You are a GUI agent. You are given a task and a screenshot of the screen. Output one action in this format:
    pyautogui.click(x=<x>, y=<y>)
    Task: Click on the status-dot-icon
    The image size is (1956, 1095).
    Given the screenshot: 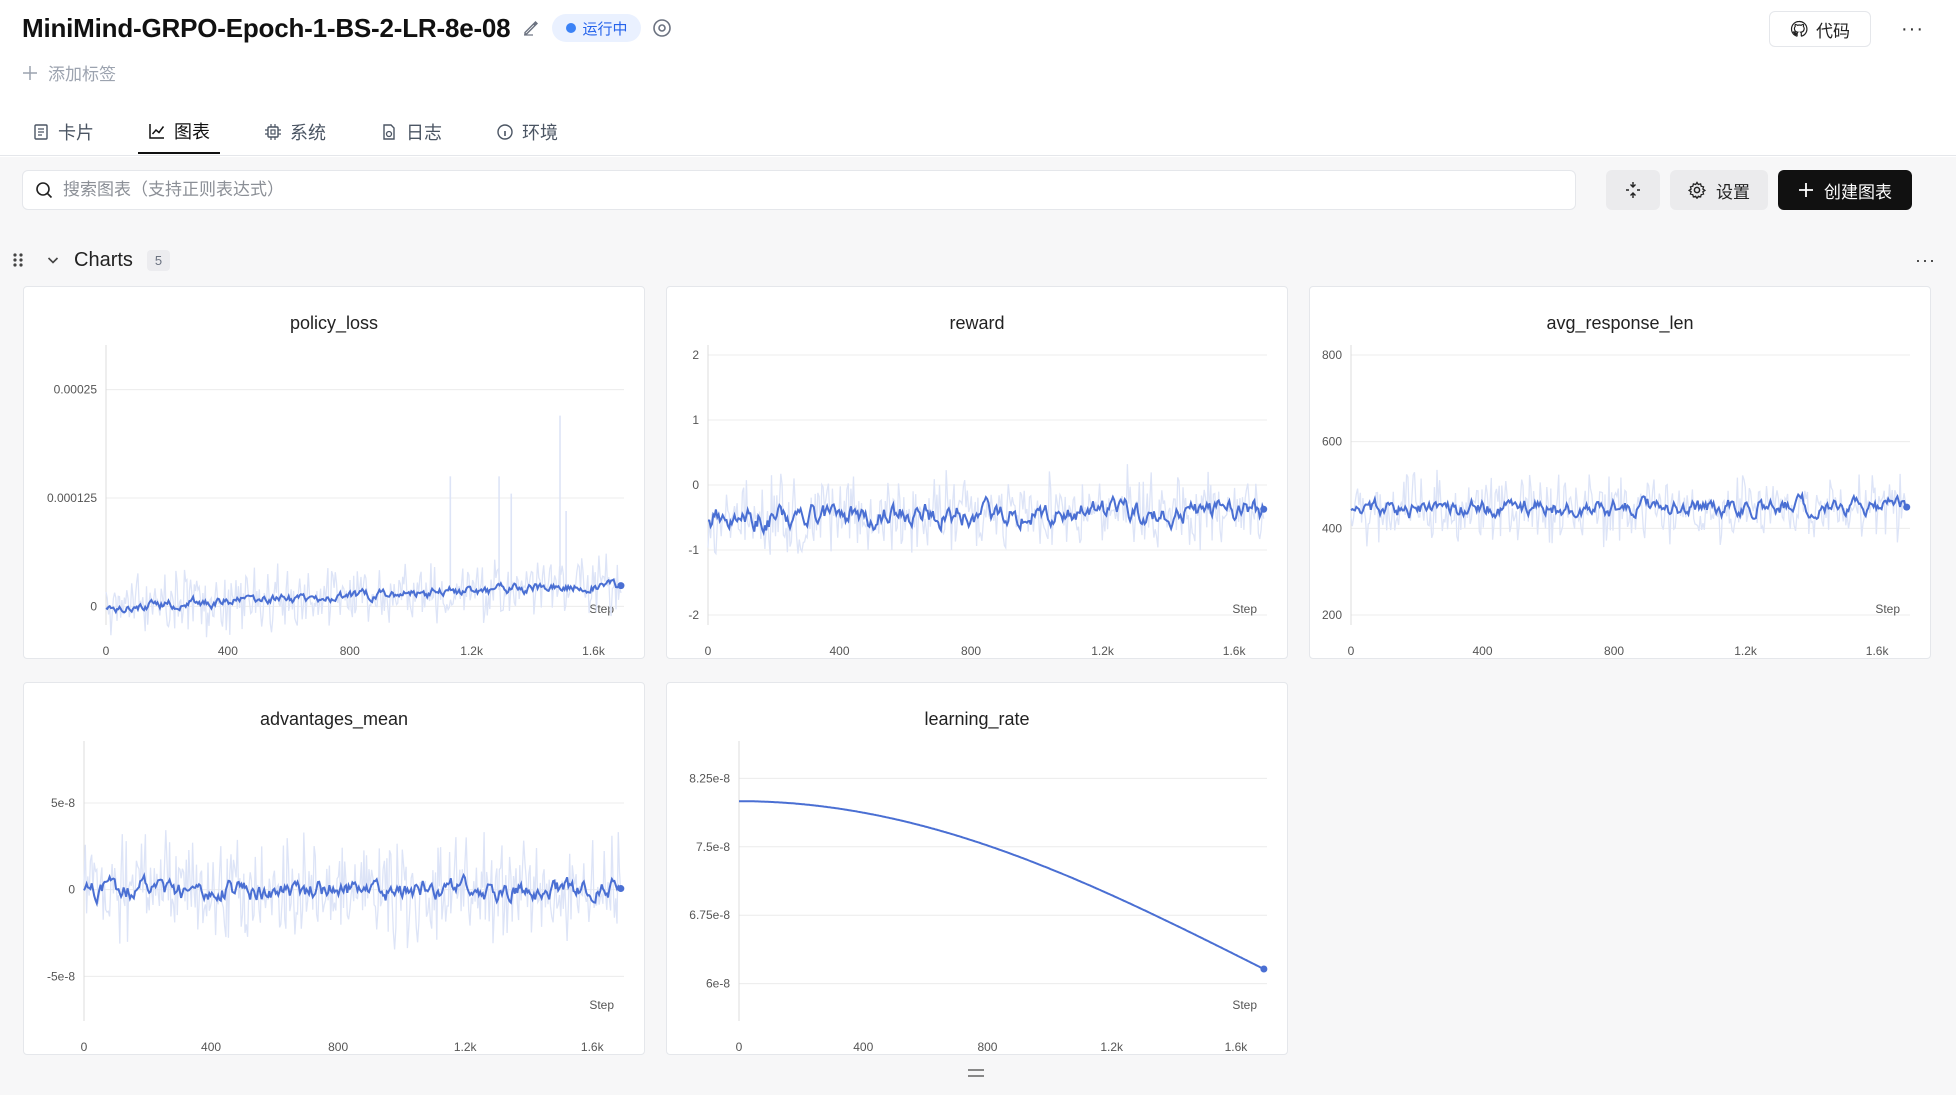 What is the action you would take?
    pyautogui.click(x=571, y=28)
    